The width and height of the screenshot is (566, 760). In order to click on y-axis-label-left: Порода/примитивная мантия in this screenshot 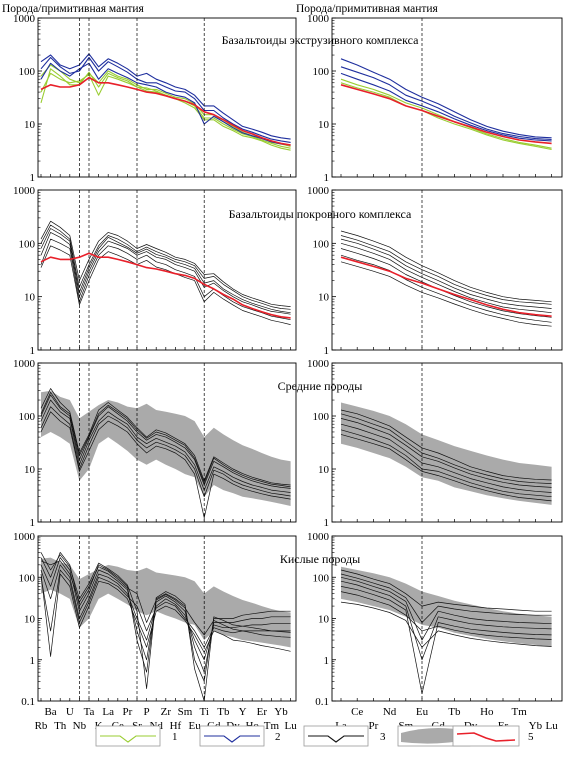, I will do `click(73, 9)`.